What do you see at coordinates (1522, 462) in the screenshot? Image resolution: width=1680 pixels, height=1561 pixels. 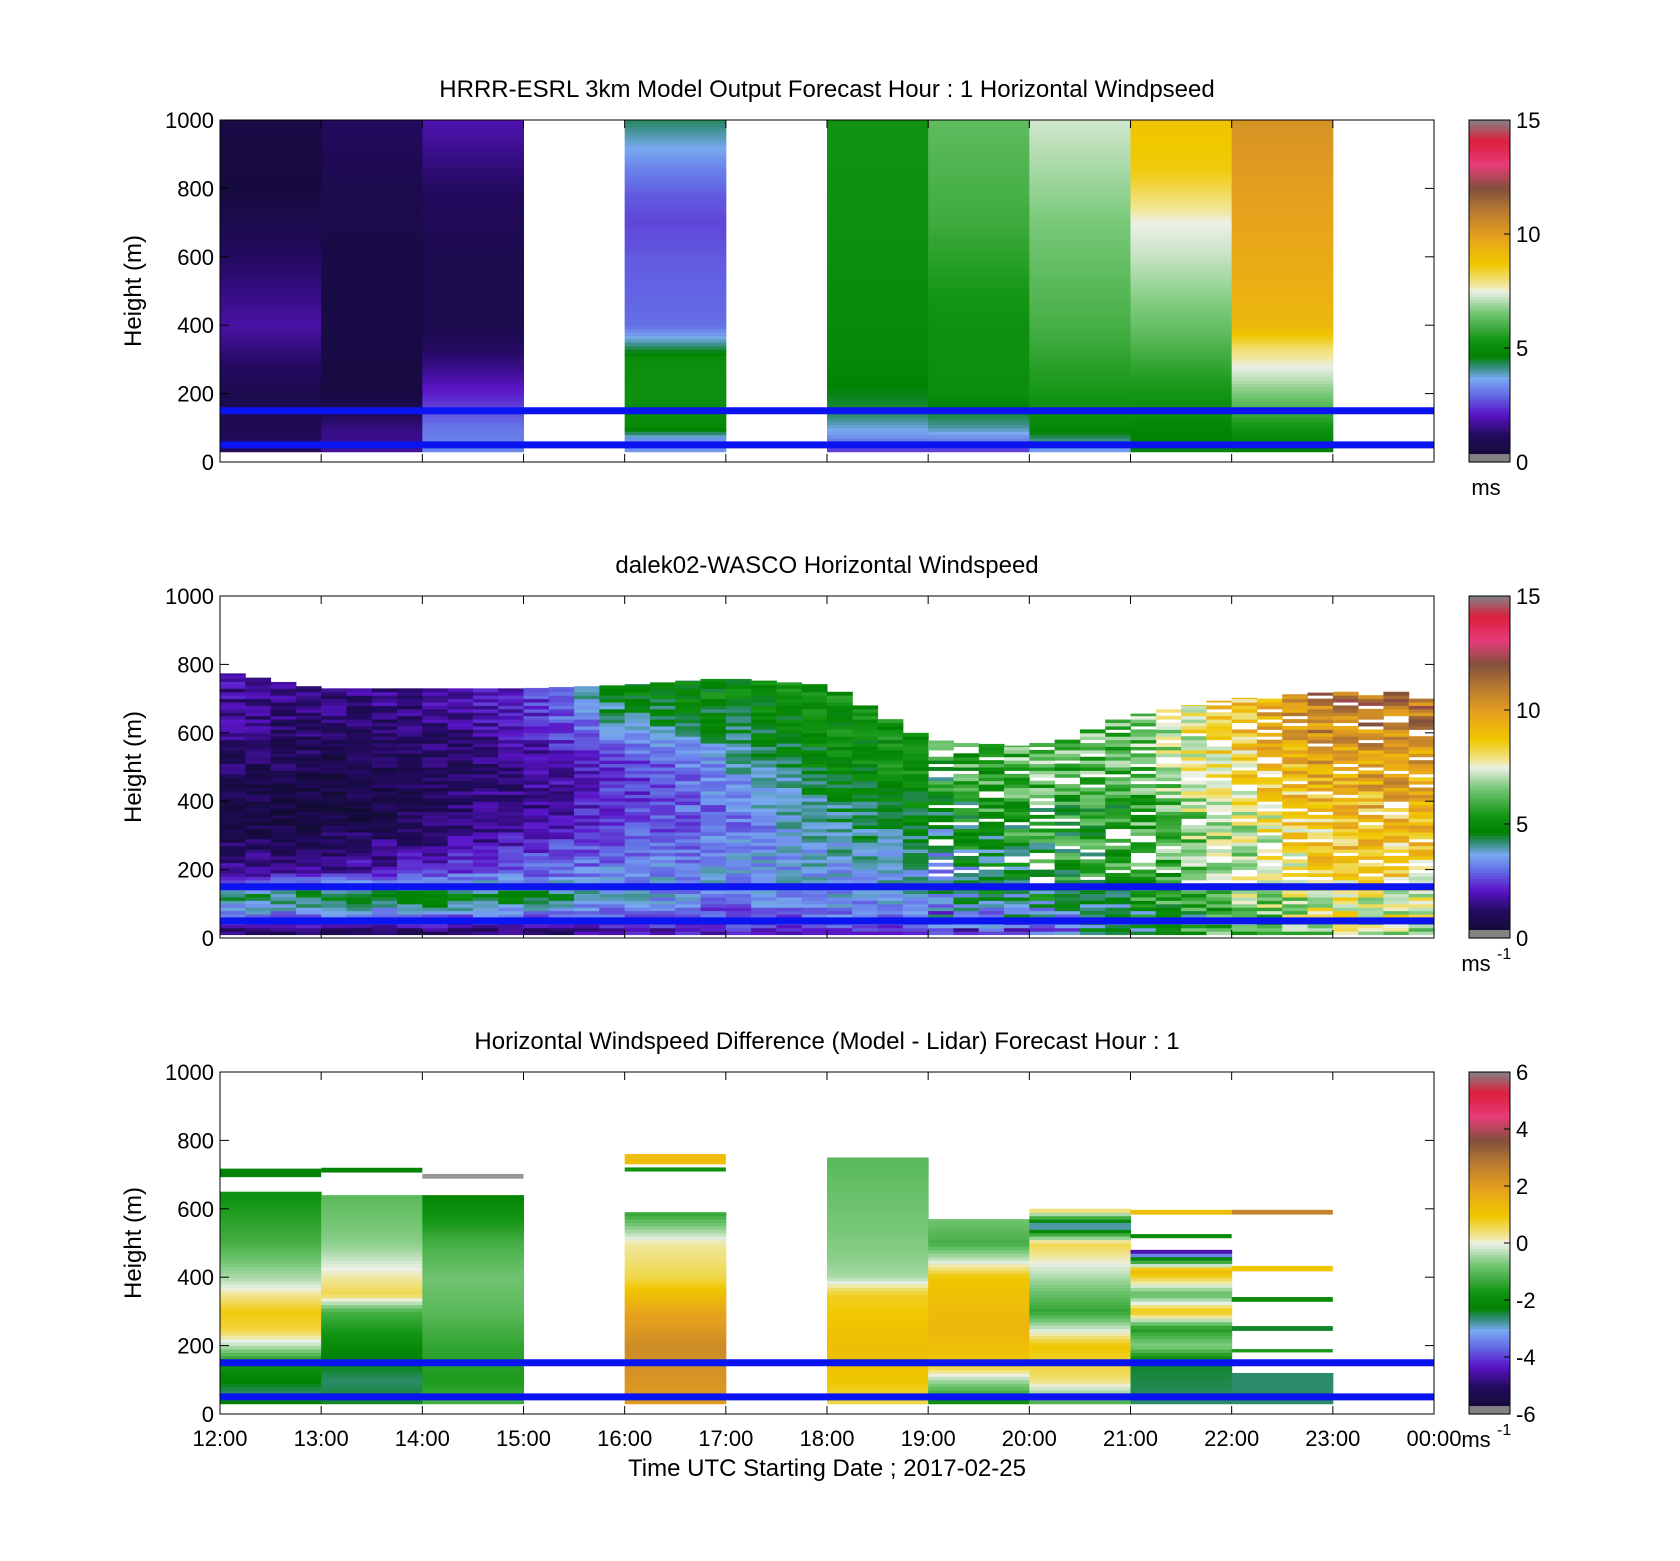 I see `colorbar-tick-label: 0` at bounding box center [1522, 462].